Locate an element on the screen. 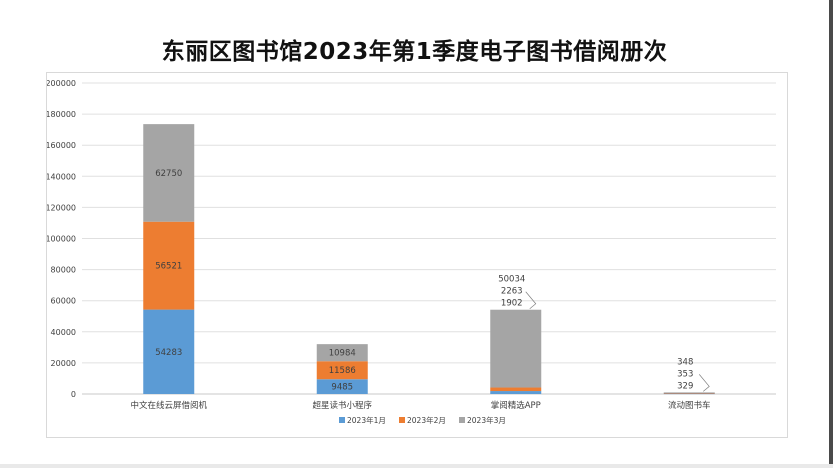 This screenshot has width=833, height=468. data-label: 62750 is located at coordinates (168, 174).